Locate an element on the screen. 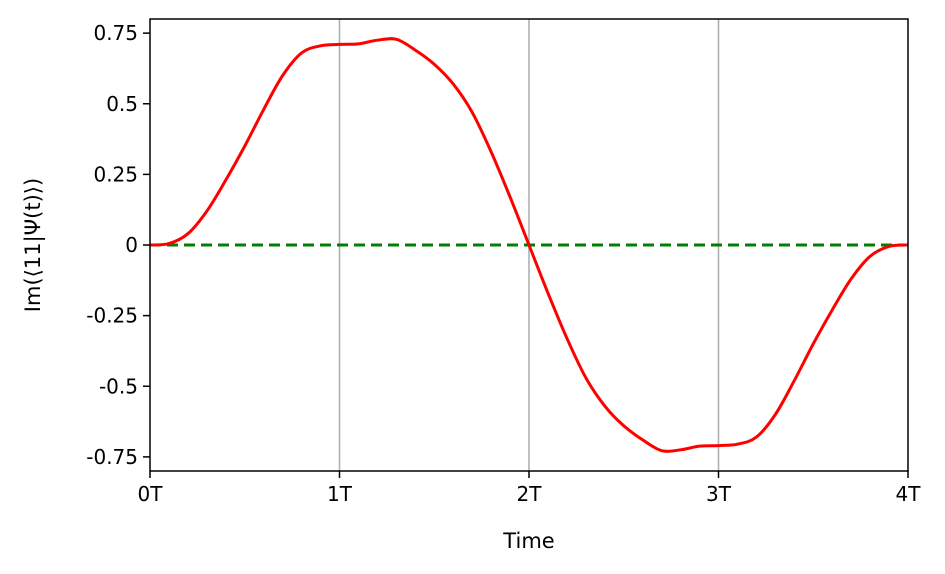 This screenshot has height=574, width=945. x-axis: 0T 1T 2T 3T 4T is located at coordinates (530, 488).